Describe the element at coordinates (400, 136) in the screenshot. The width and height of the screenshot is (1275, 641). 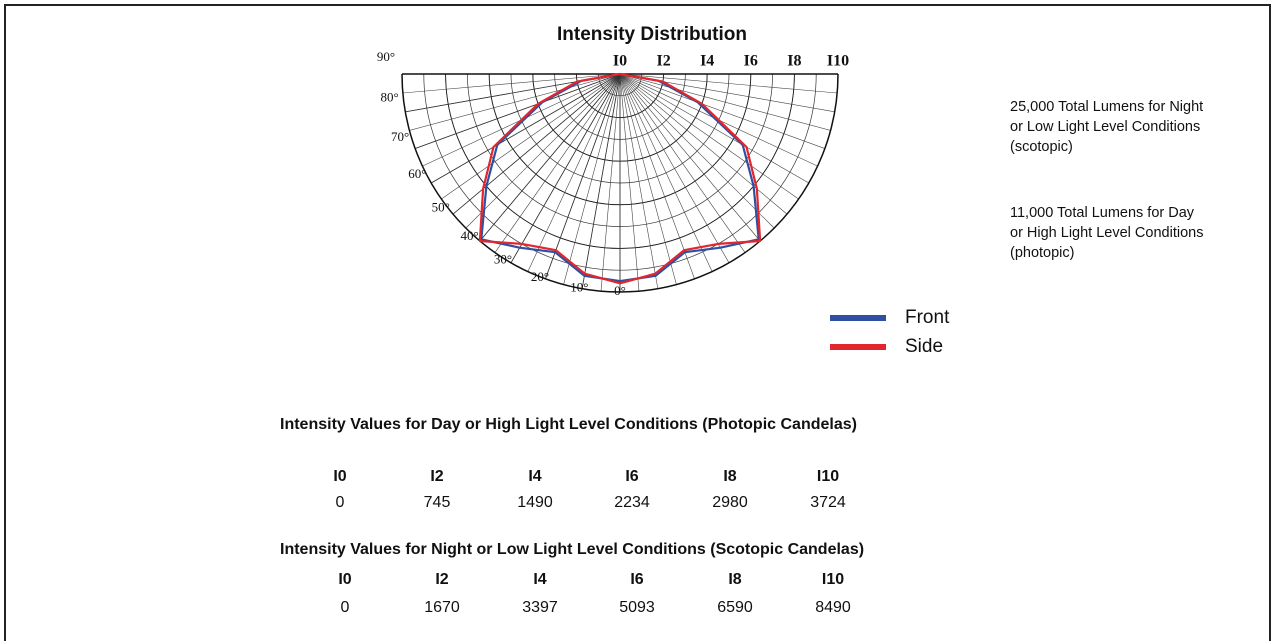
I see `angle-tick-label: 70°` at that location.